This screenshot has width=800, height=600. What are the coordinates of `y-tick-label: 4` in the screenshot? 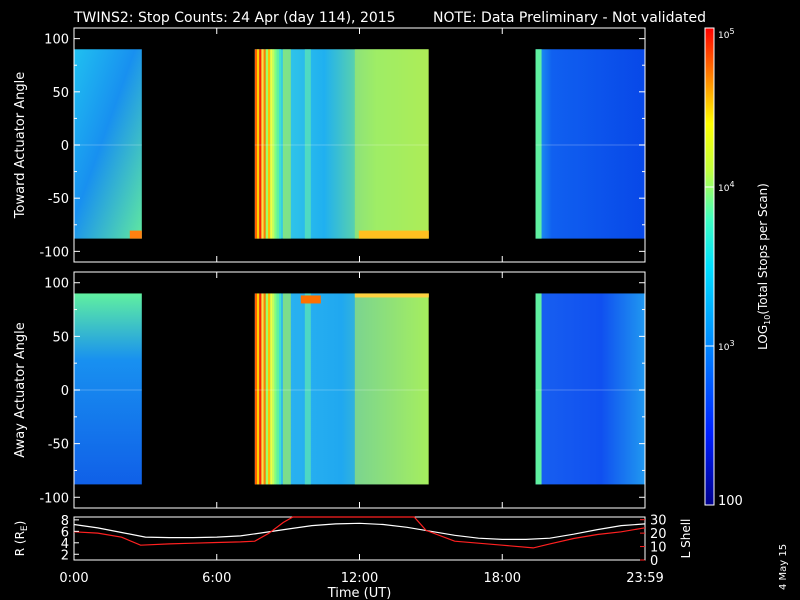 It's located at (65, 544).